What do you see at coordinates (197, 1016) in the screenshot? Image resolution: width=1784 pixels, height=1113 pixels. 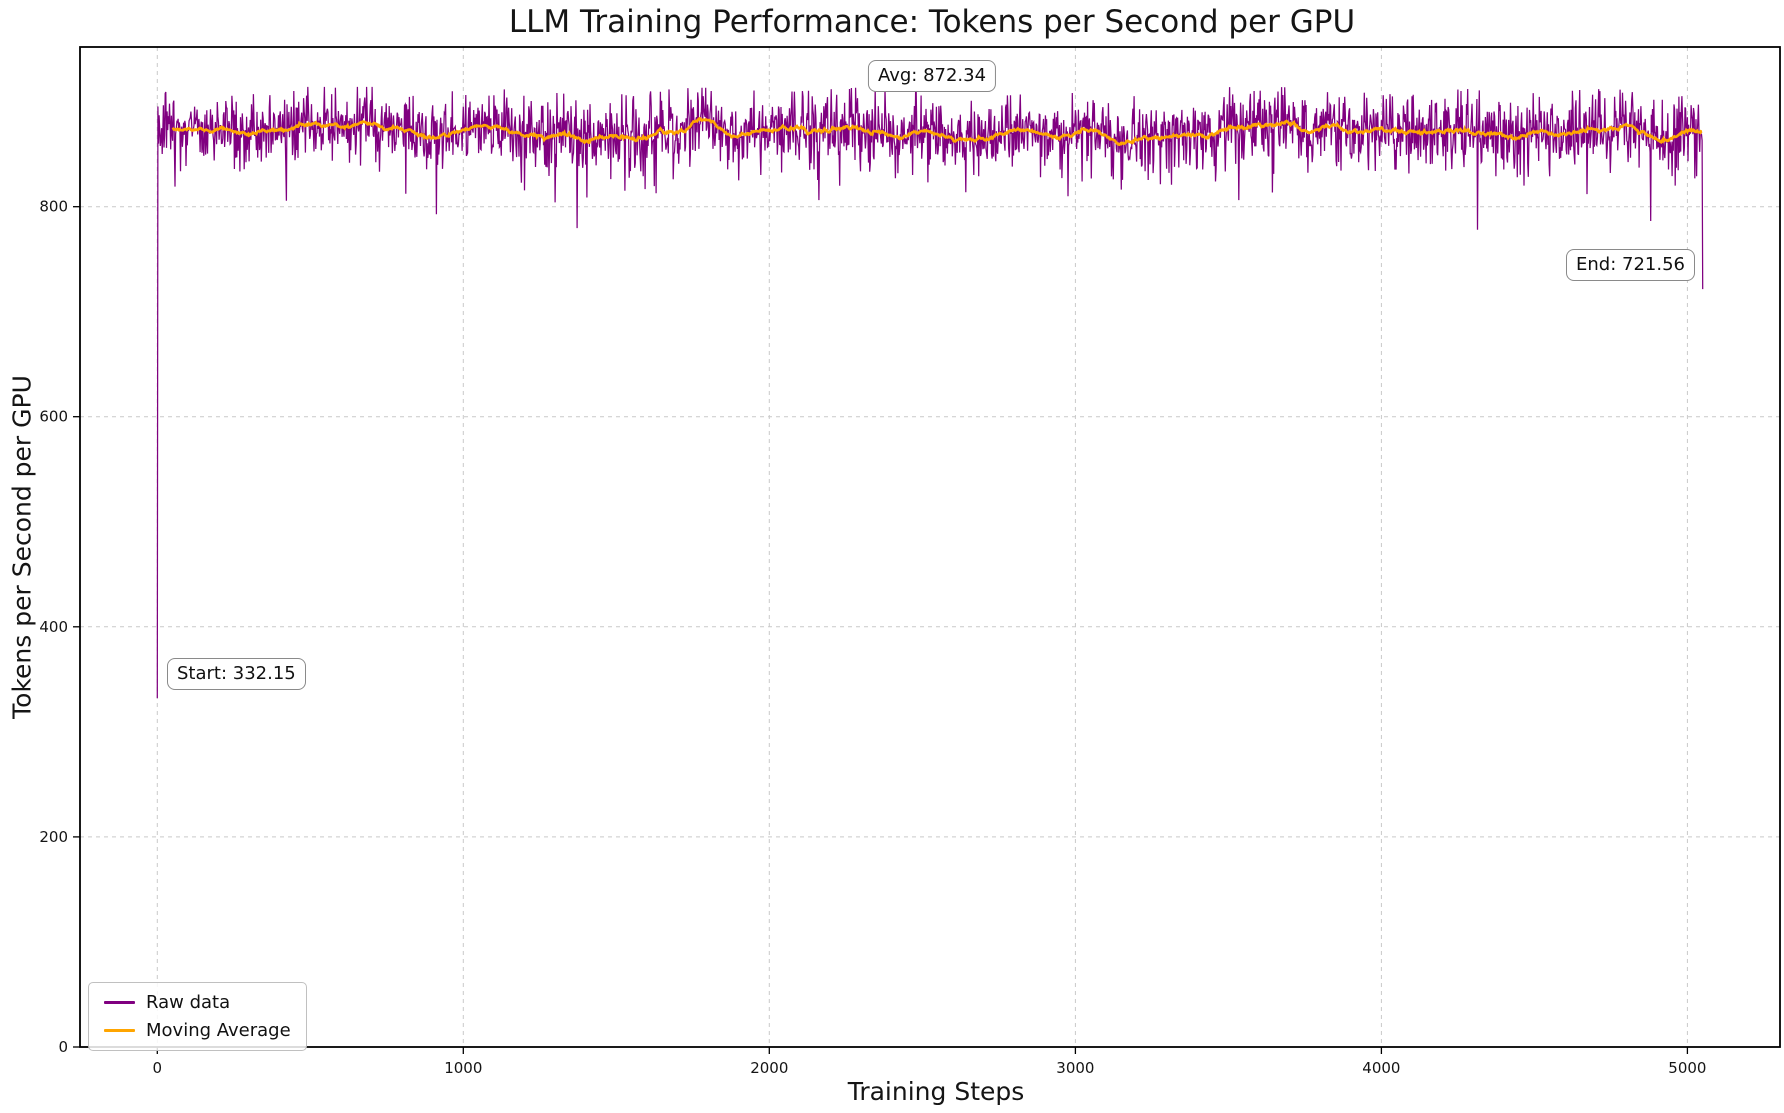 I see `legend: Raw data Moving Average` at bounding box center [197, 1016].